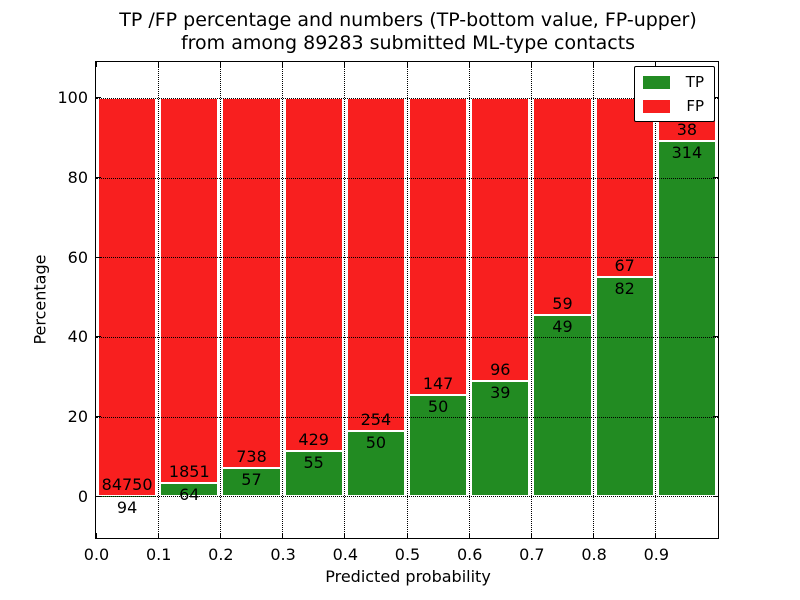 This screenshot has height=600, width=800. What do you see at coordinates (500, 370) in the screenshot?
I see `fp-count-label: 96` at bounding box center [500, 370].